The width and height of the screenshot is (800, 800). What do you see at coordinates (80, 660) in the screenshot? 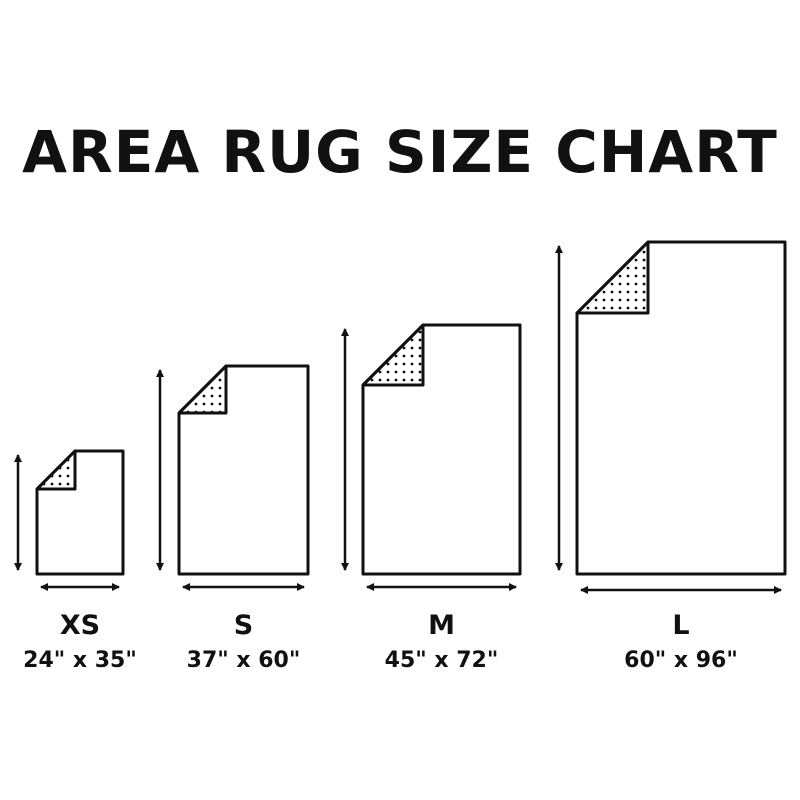
I see `dimensions-label-xs: 24" x 35"` at bounding box center [80, 660].